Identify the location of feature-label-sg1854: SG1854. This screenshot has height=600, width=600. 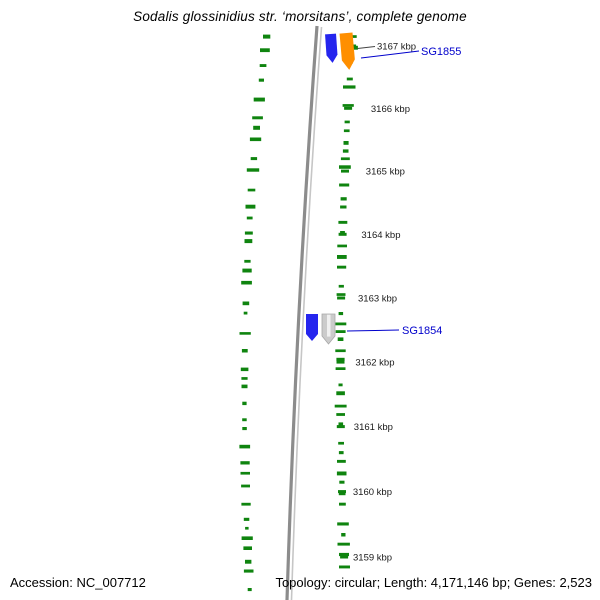
(422, 331).